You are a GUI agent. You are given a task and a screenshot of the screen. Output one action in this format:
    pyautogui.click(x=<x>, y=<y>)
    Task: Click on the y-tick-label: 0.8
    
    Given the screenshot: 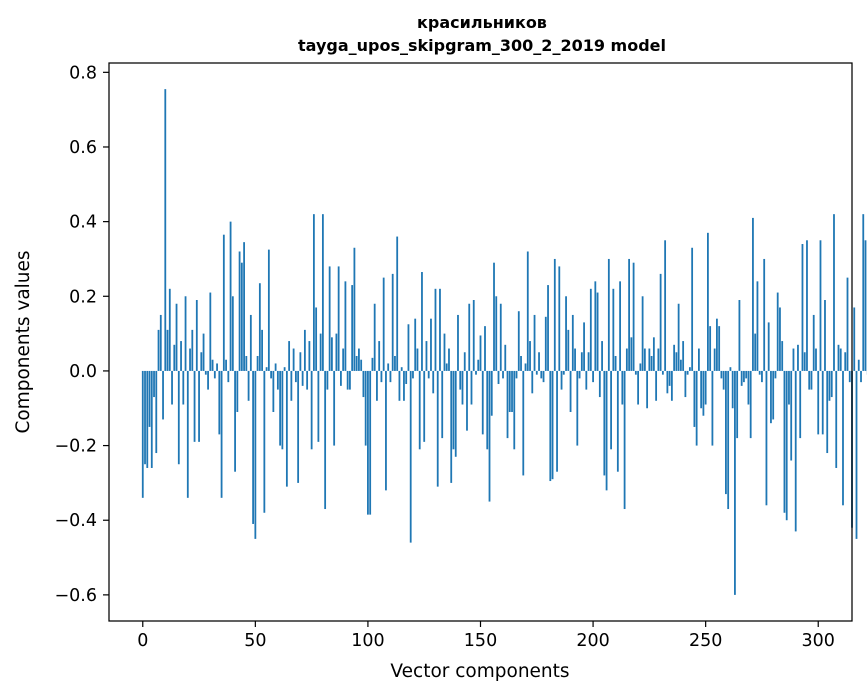 What is the action you would take?
    pyautogui.click(x=83, y=73)
    